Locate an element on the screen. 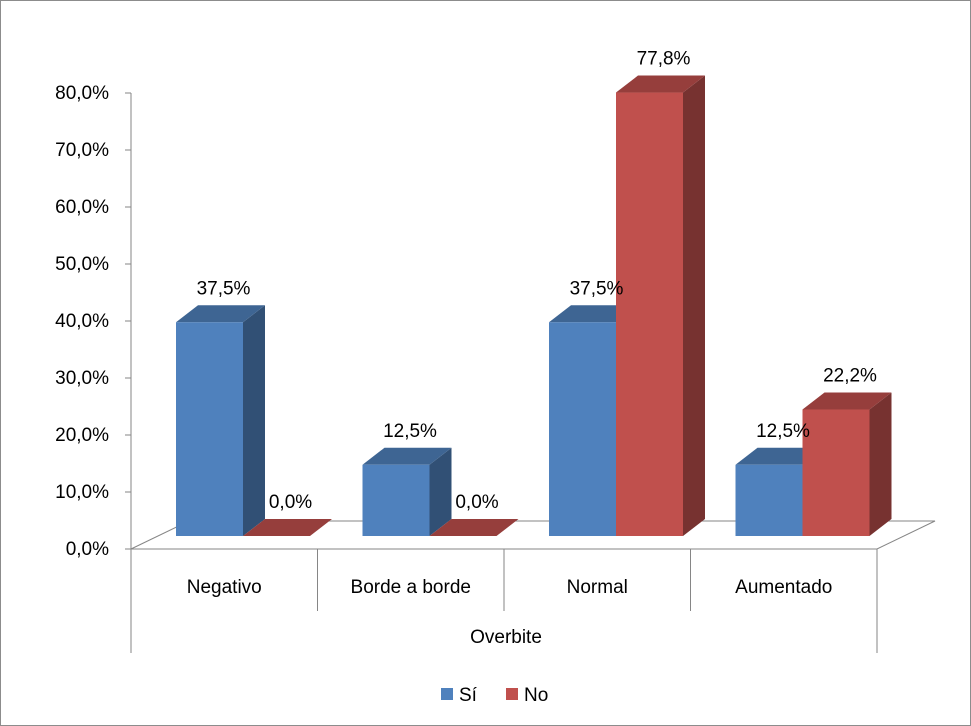  legend-label-no: No is located at coordinates (536, 695).